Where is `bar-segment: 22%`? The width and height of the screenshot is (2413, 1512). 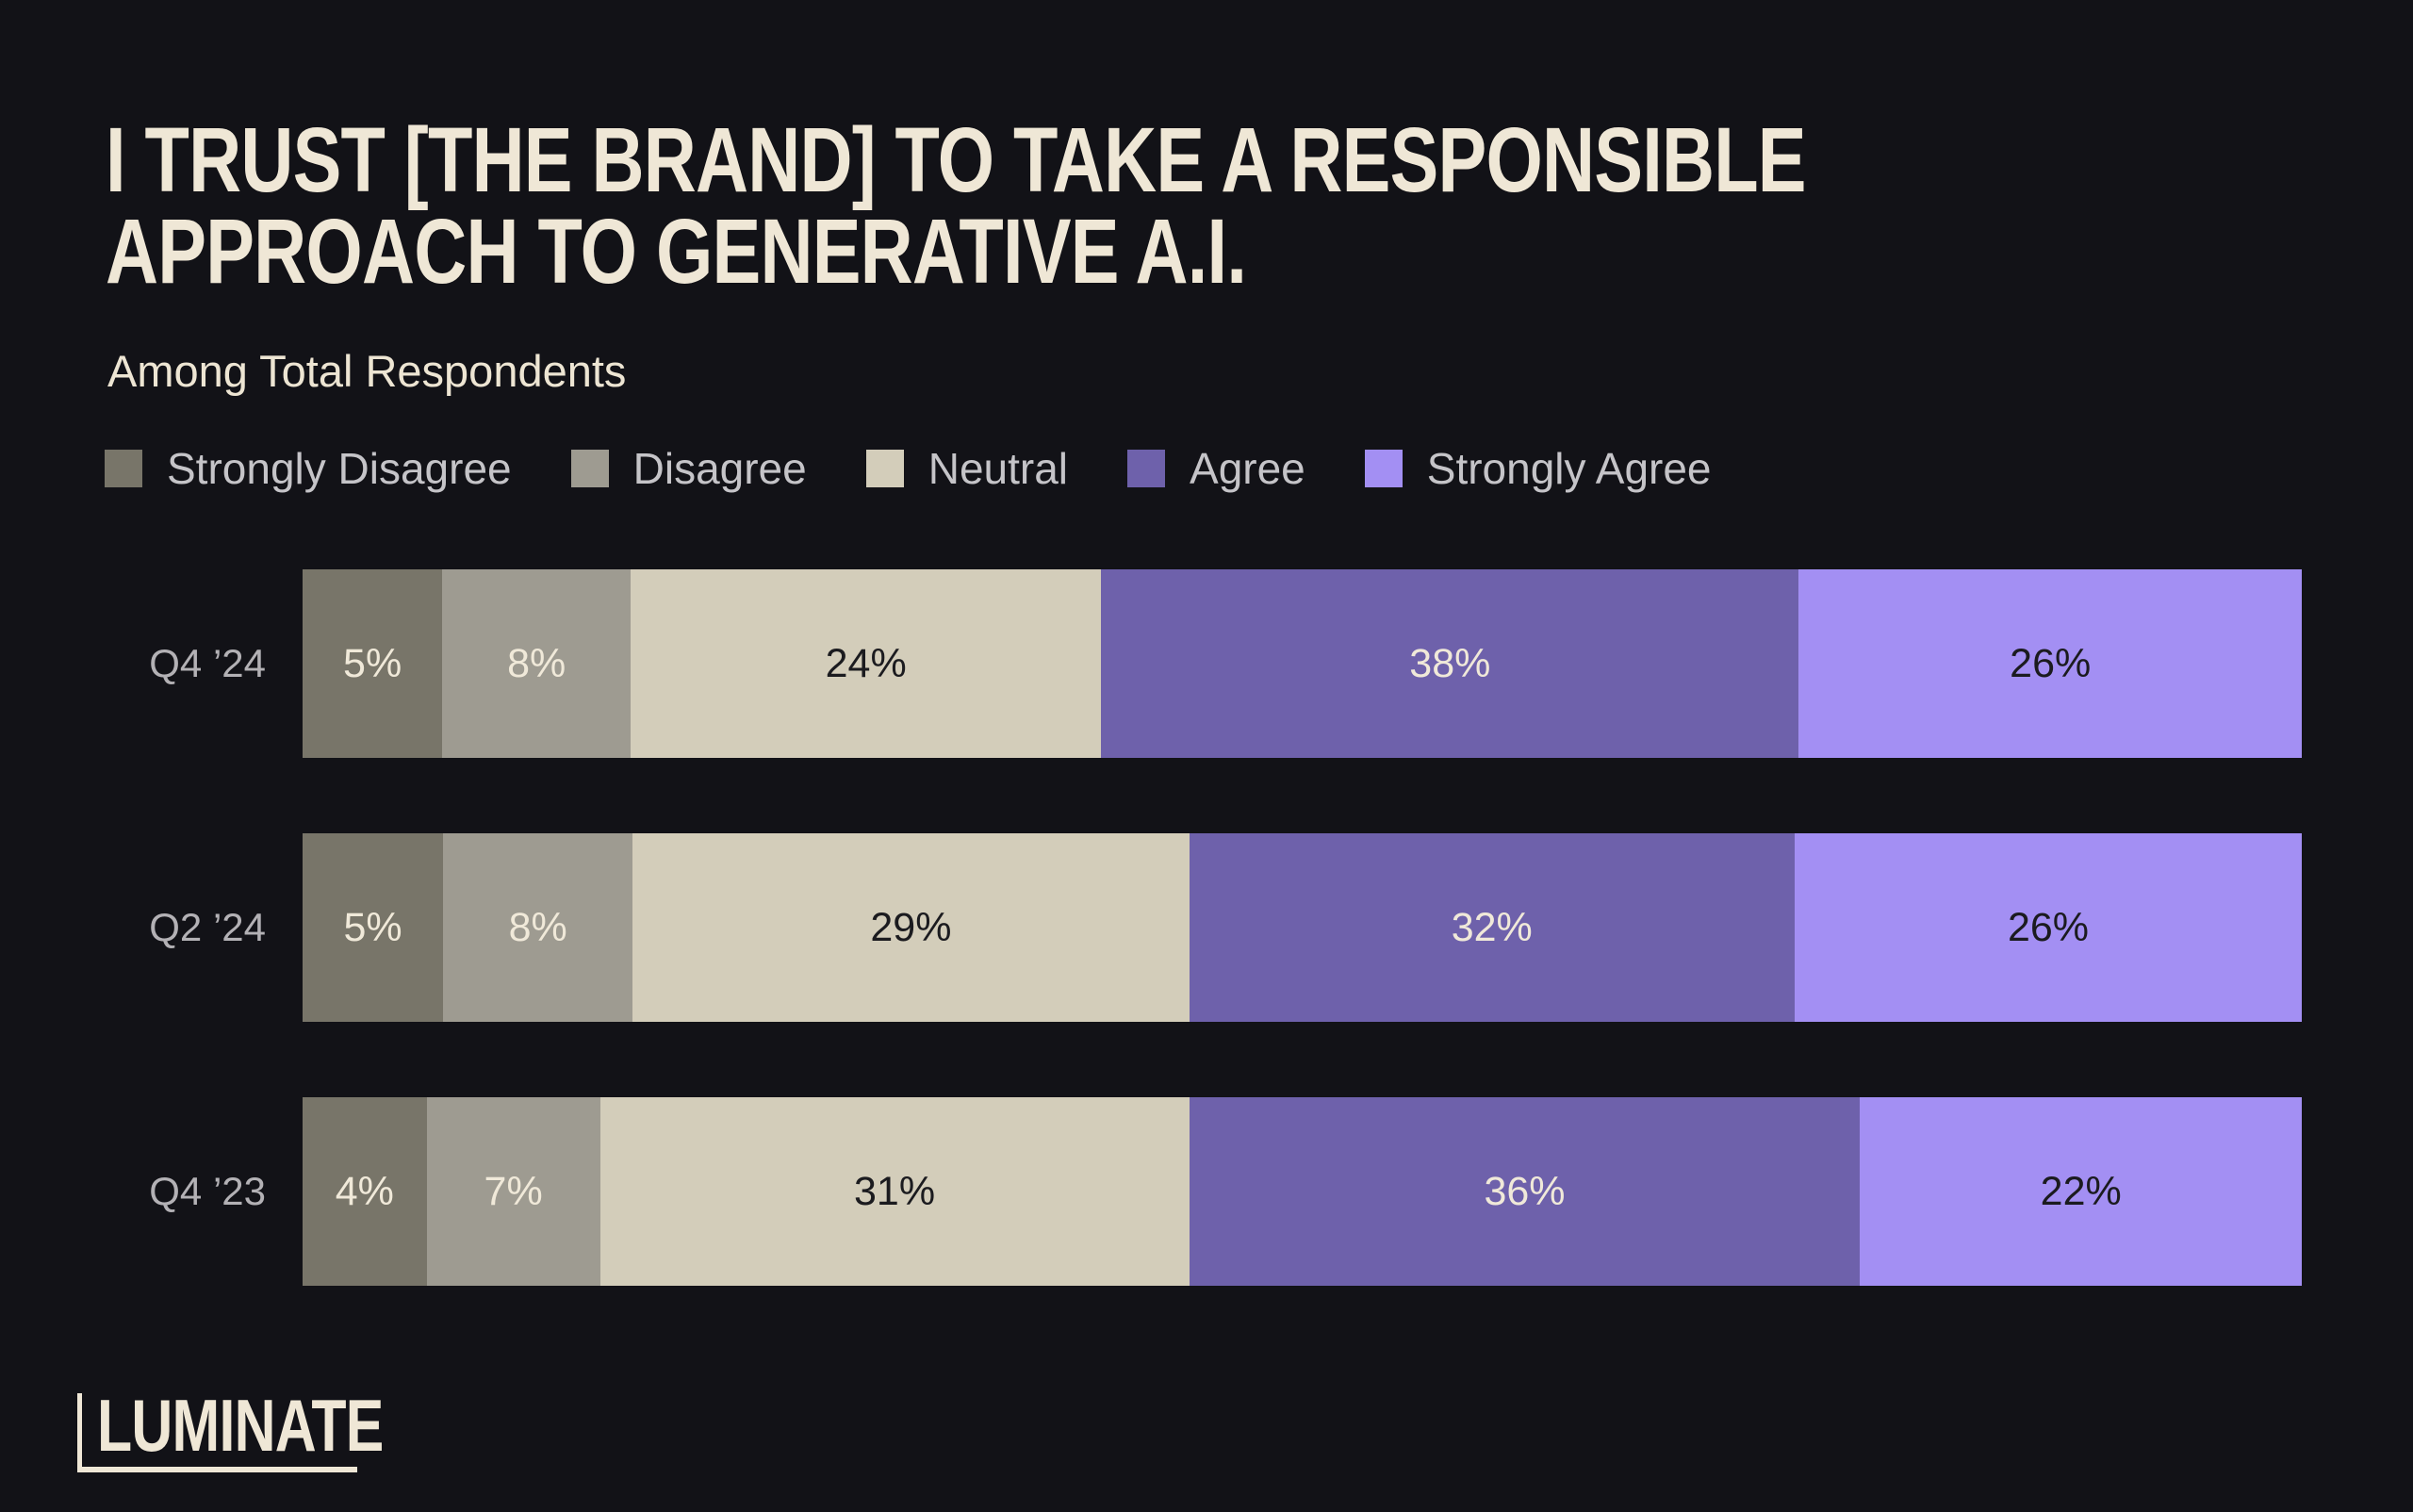 bar-segment: 22% is located at coordinates (2081, 1191).